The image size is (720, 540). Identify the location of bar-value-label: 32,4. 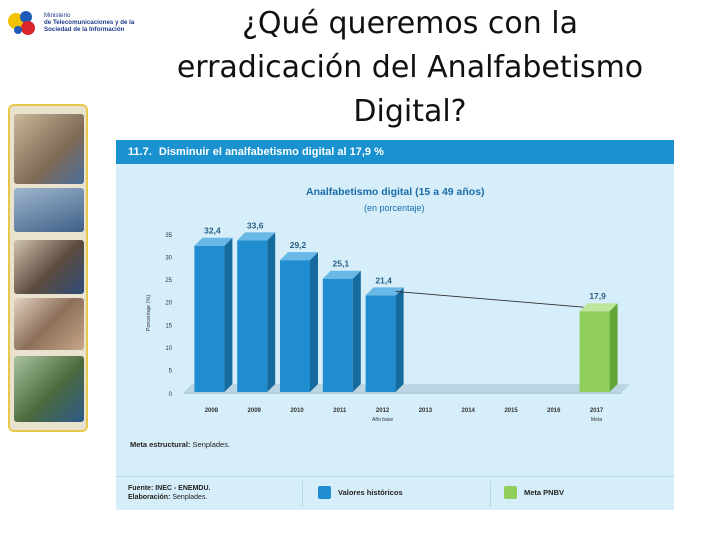
(212, 231).